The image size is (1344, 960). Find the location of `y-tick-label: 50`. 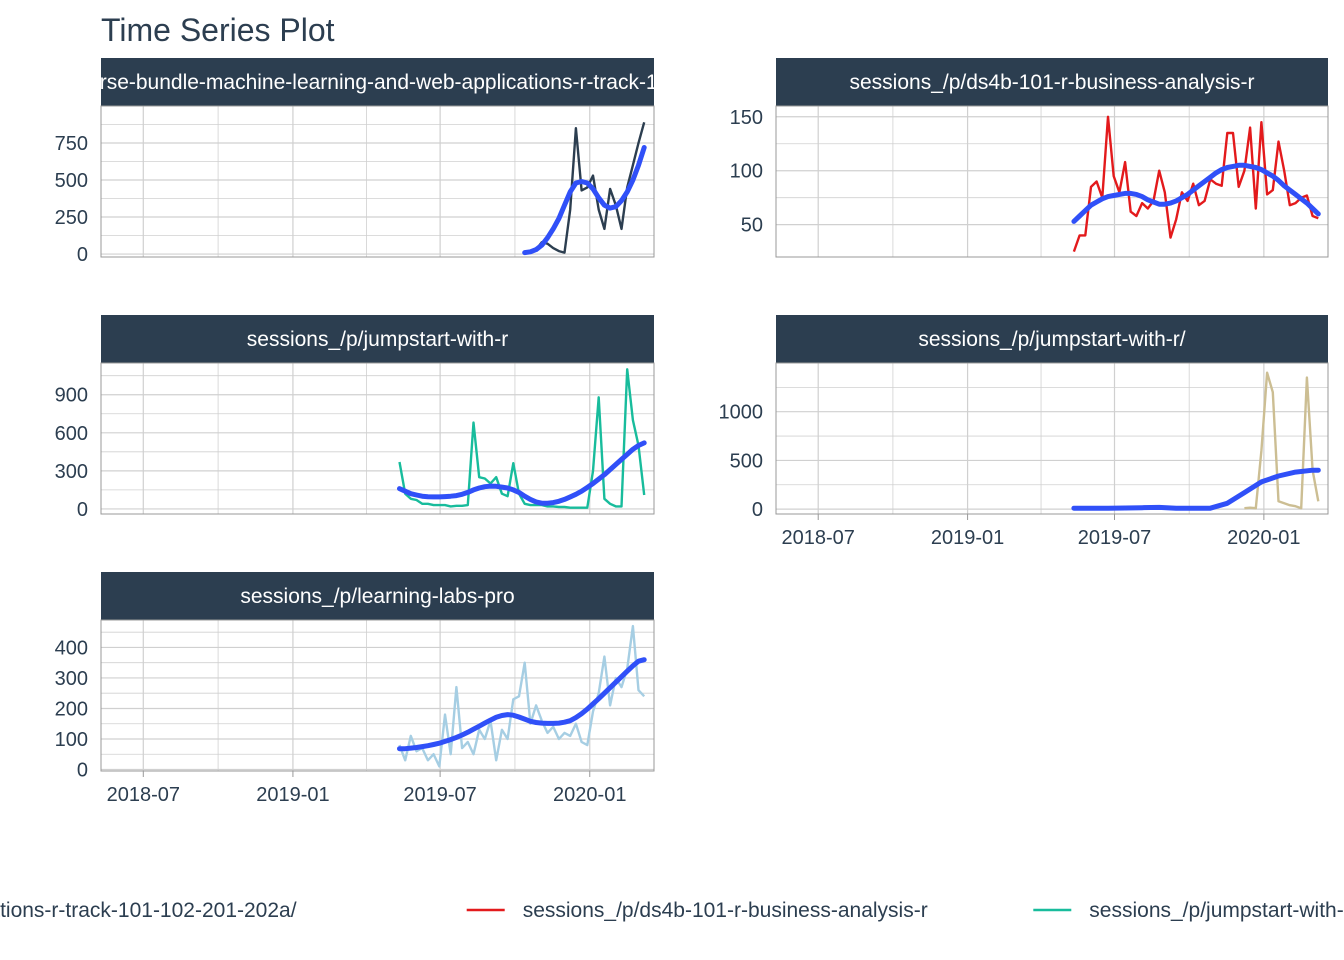

y-tick-label: 50 is located at coordinates (752, 226).